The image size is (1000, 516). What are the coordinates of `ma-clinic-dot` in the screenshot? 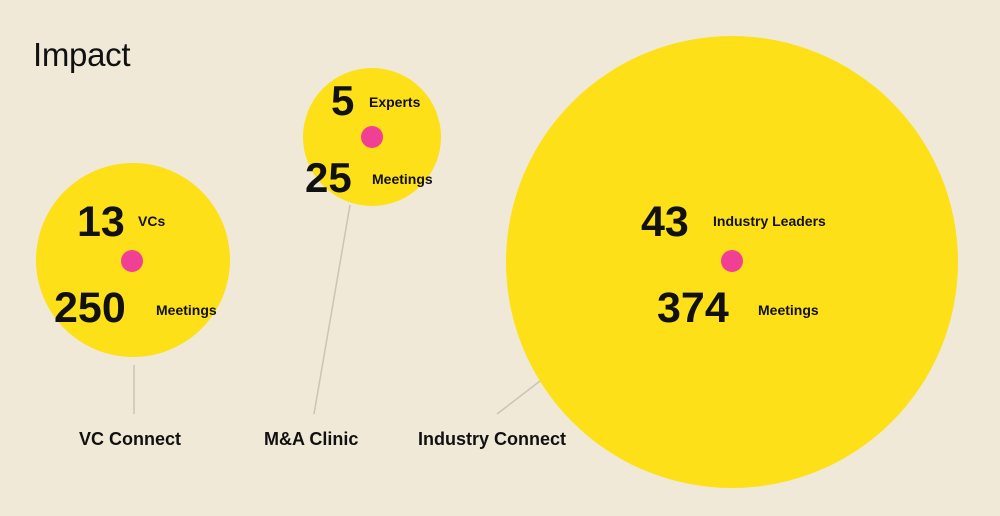 It's located at (372, 137).